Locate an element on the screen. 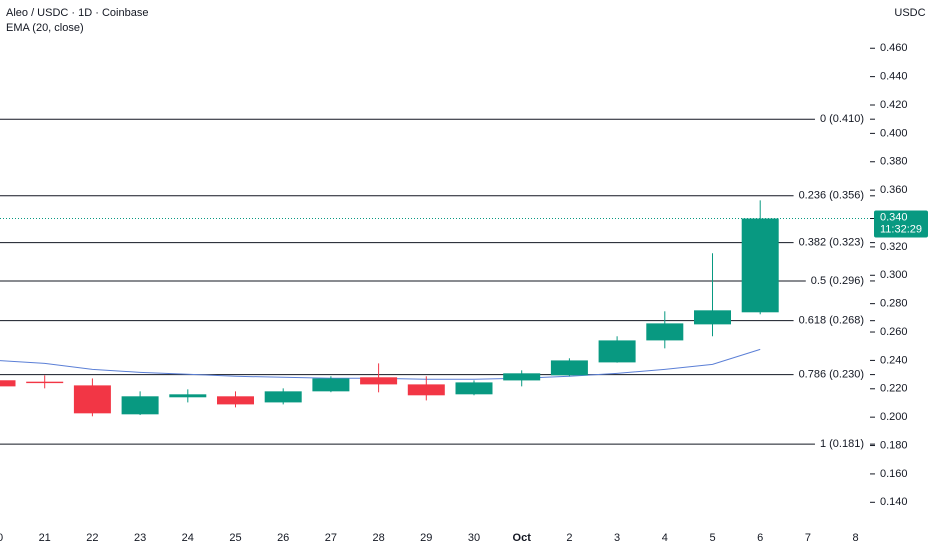 The width and height of the screenshot is (932, 550). fib-level-label: 0.382 (0.323) is located at coordinates (831, 243).